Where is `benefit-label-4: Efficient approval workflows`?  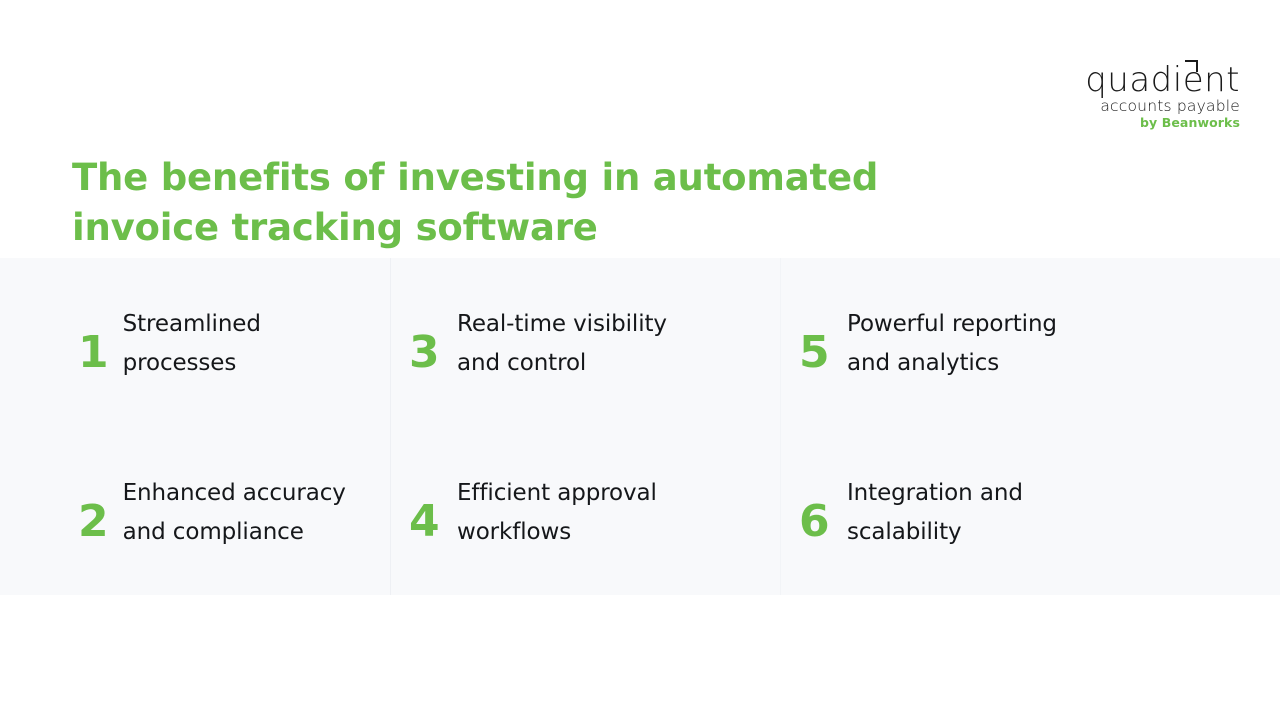 benefit-label-4: Efficient approval workflows is located at coordinates (557, 512).